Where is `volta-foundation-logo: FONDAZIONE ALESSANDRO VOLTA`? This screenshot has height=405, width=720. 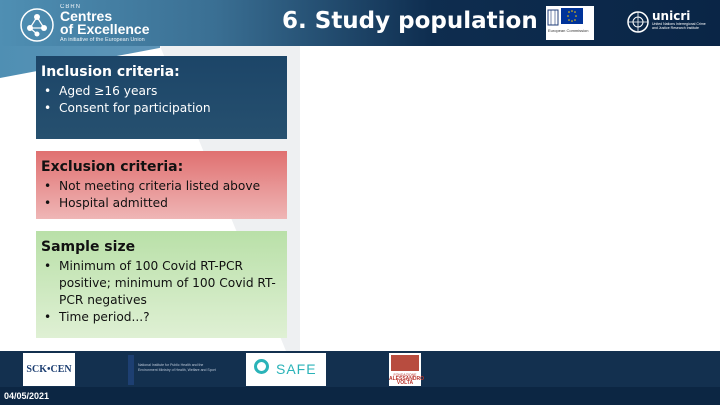
volta-foundation-logo: FONDAZIONE ALESSANDRO VOLTA is located at coordinates (407, 369).